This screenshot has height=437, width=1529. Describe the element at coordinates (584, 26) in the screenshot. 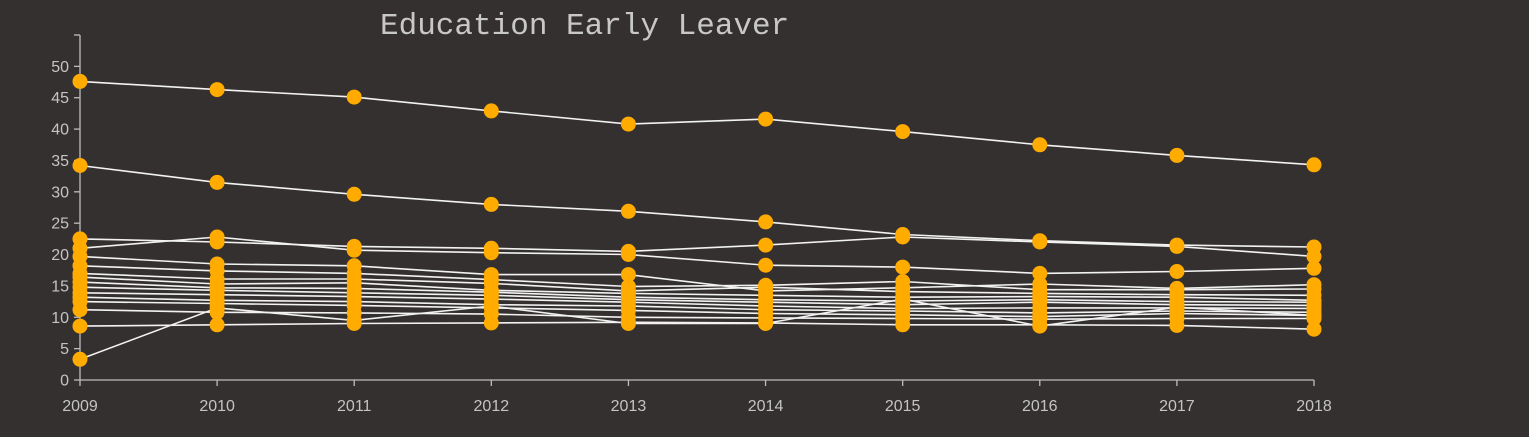

I see `chart-title: Education Early Leaver` at that location.